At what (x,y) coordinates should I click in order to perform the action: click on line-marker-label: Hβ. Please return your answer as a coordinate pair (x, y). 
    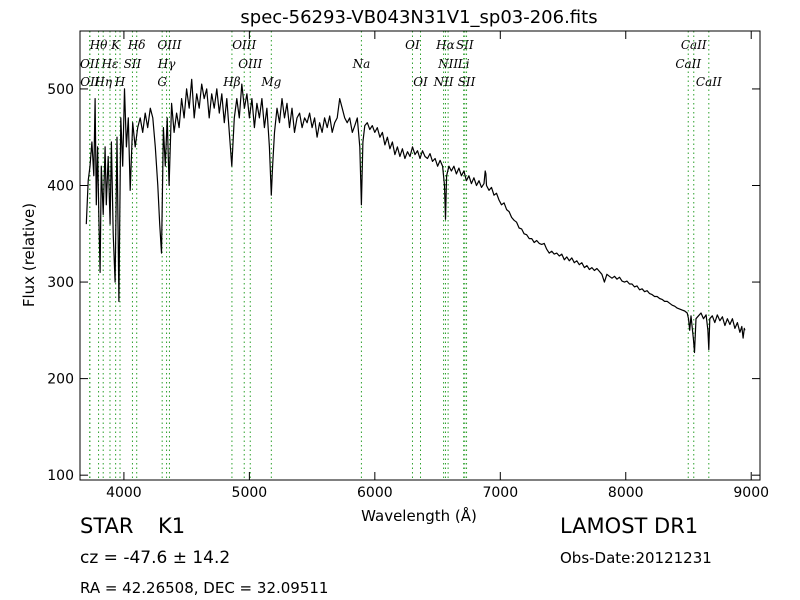
    Looking at the image, I should click on (231, 82).